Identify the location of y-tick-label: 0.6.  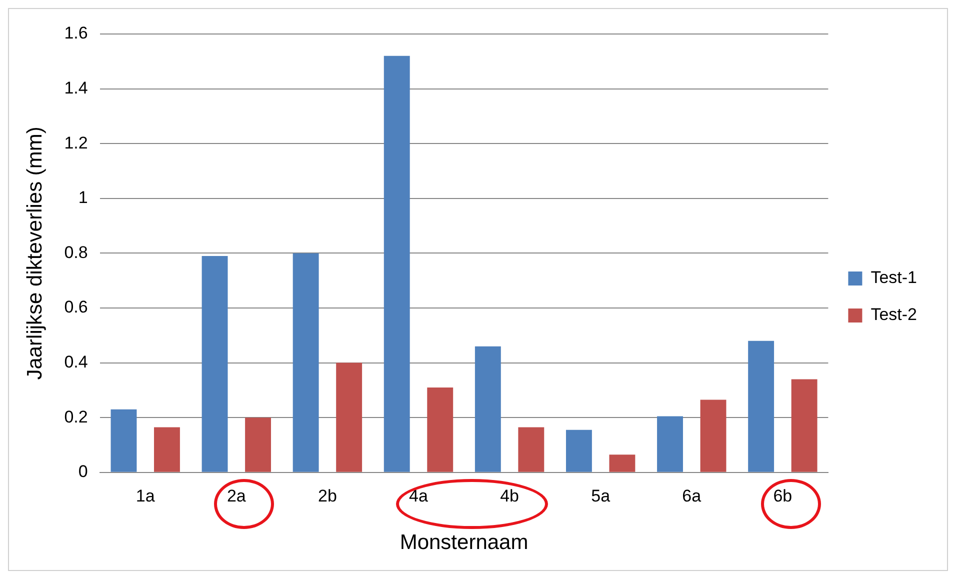
(76, 307).